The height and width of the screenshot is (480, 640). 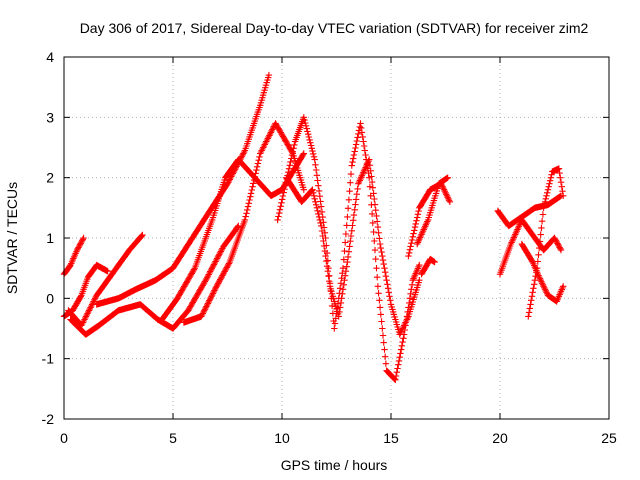 I want to click on series-trace-p, so click(x=546, y=242).